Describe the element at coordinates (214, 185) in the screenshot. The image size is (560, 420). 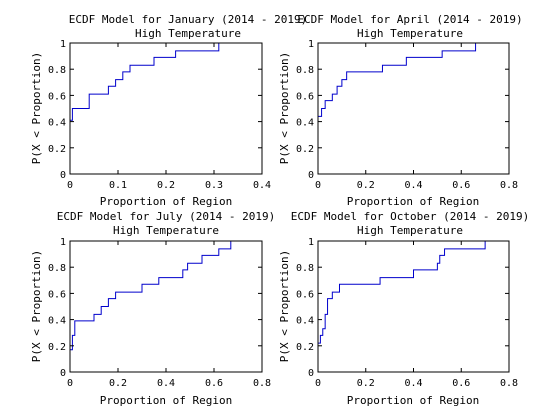
I see `x-tick-label: 0.3` at that location.